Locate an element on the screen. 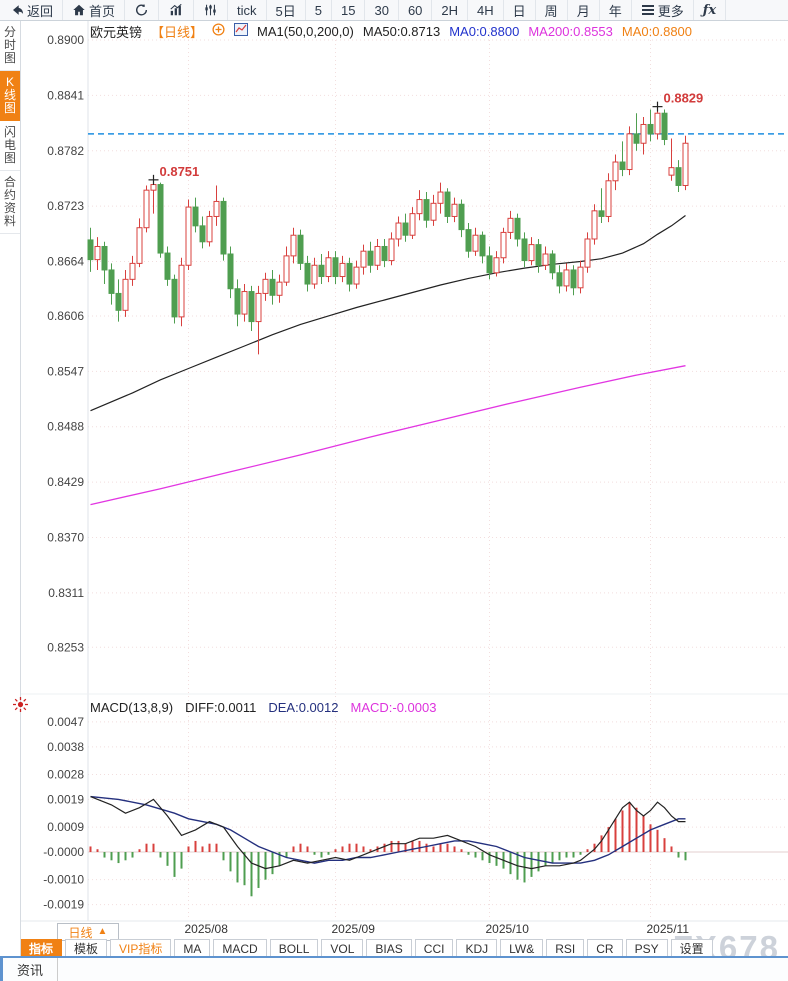  period-selector-arrow-icon: ▲ is located at coordinates (102, 931).